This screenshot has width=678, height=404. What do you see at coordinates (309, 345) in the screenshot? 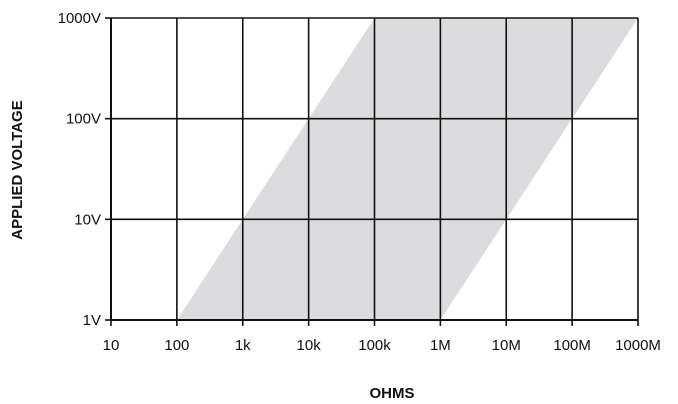
I see `x-tick-label: 10k` at bounding box center [309, 345].